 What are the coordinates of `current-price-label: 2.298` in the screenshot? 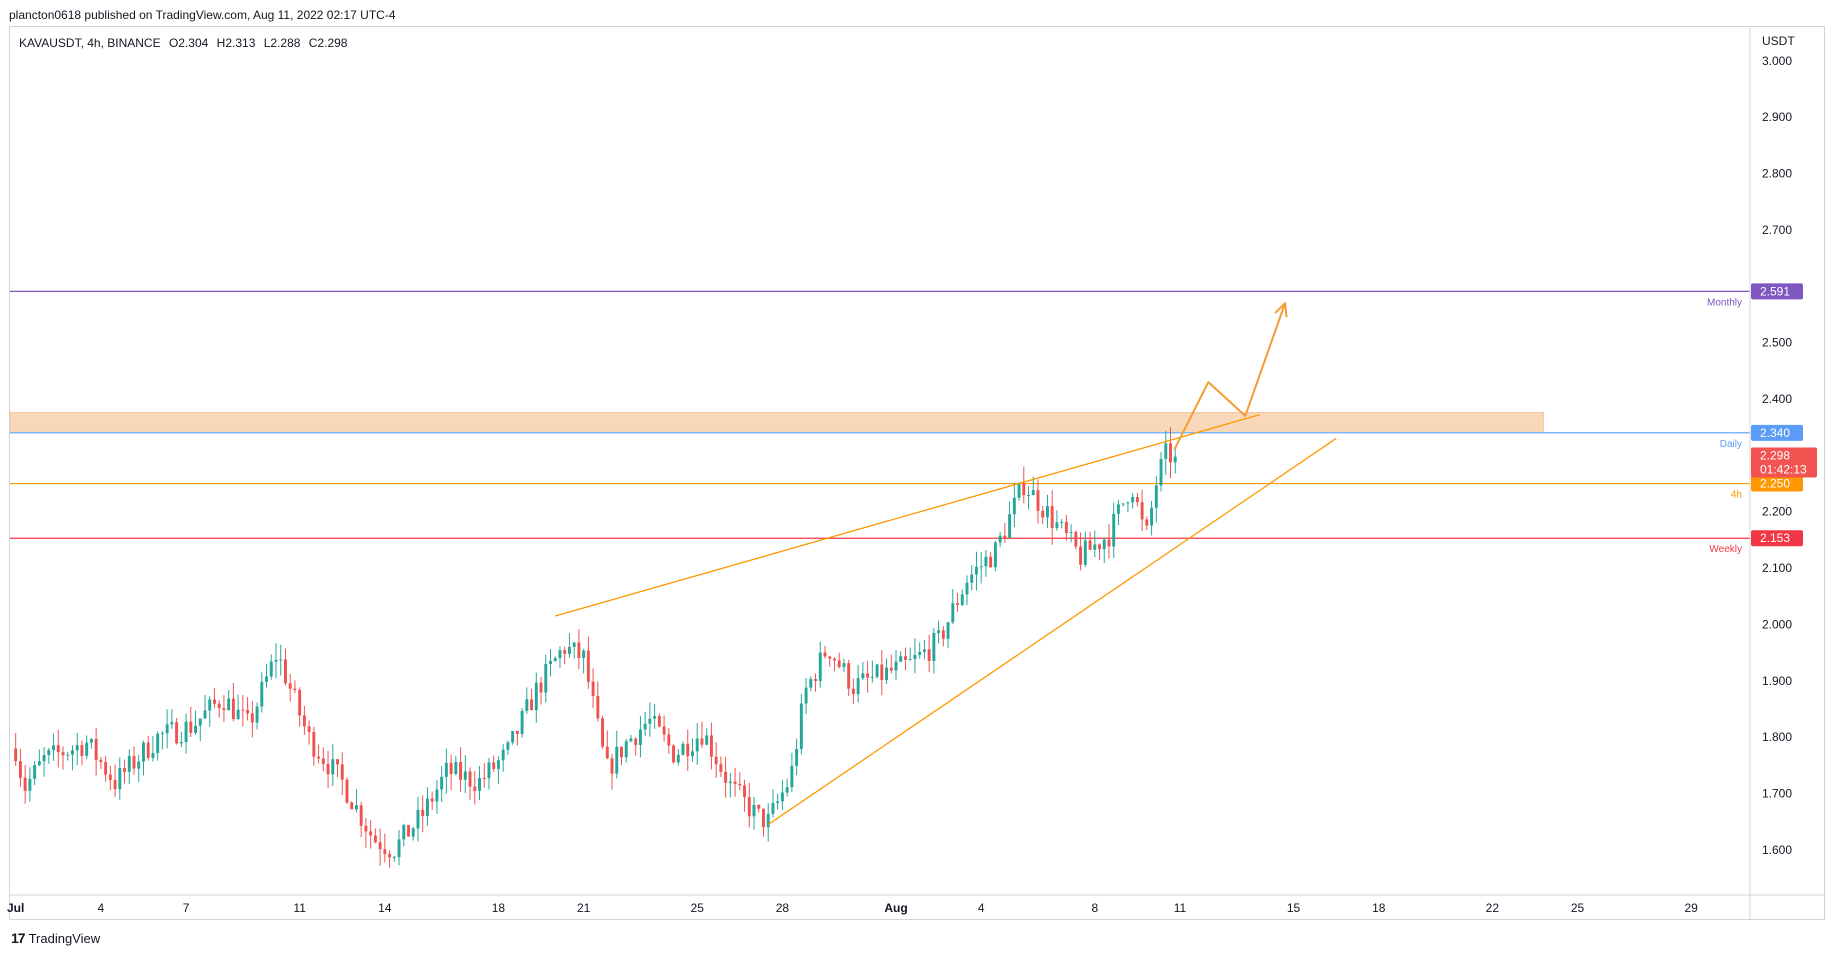 It's located at (1775, 455).